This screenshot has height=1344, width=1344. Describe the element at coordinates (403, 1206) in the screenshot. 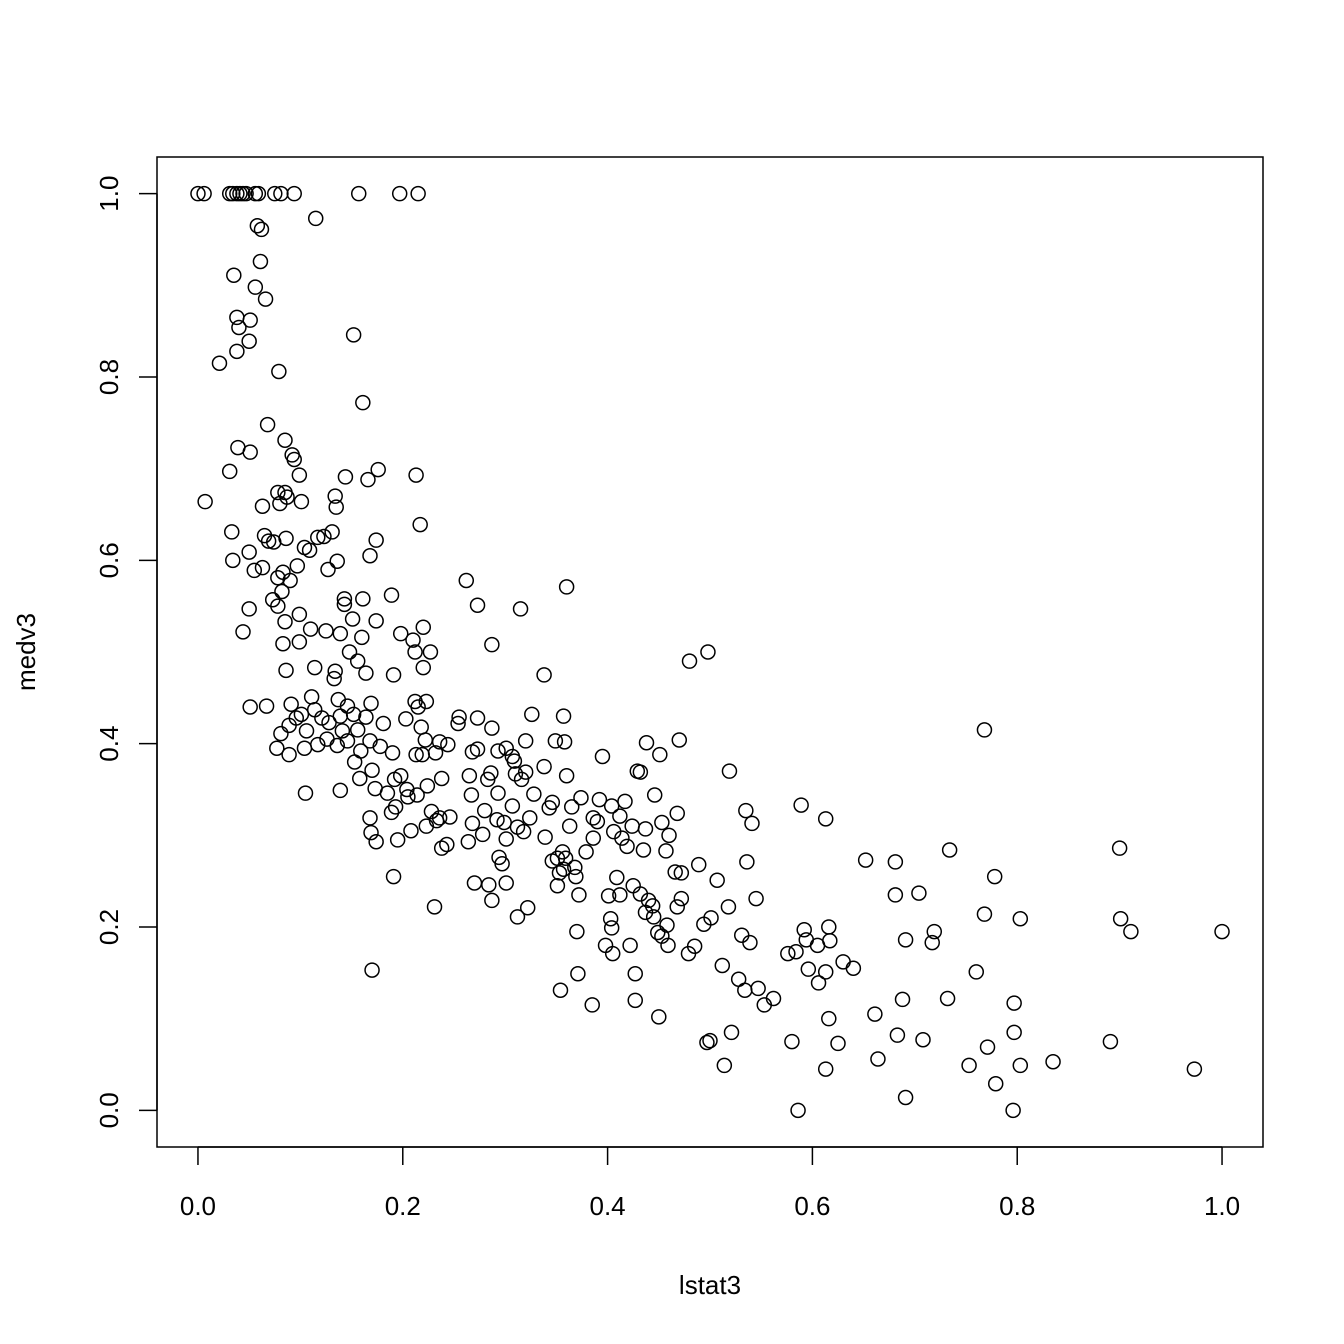

I see `x-tick-label: 0.2` at that location.